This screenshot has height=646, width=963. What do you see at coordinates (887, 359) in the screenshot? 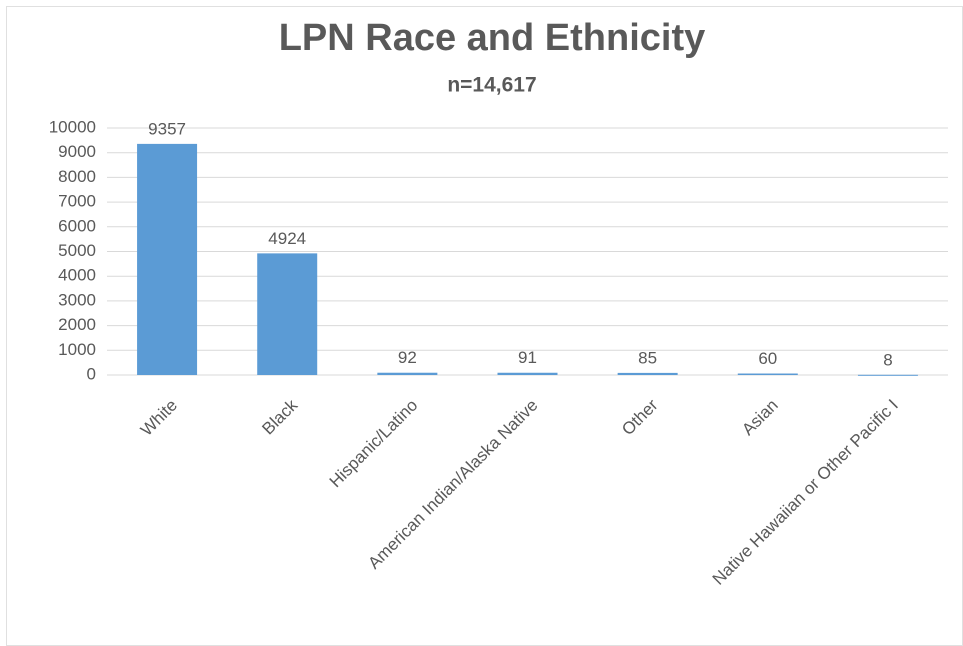
I see `data-label: 8` at bounding box center [887, 359].